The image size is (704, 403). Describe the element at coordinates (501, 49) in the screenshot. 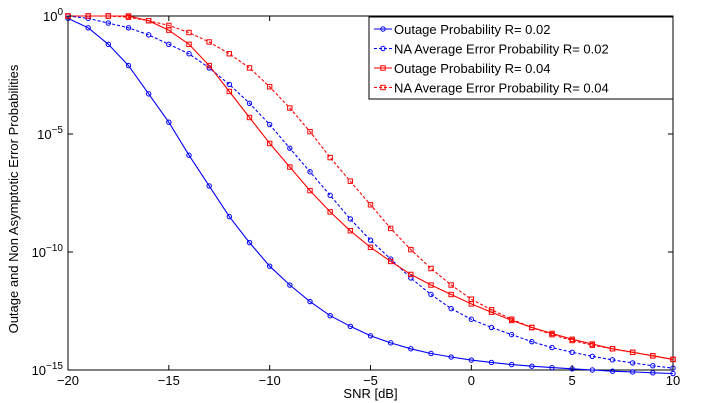

I see `legend-label: NA Average Error Probability R= 0.02` at that location.